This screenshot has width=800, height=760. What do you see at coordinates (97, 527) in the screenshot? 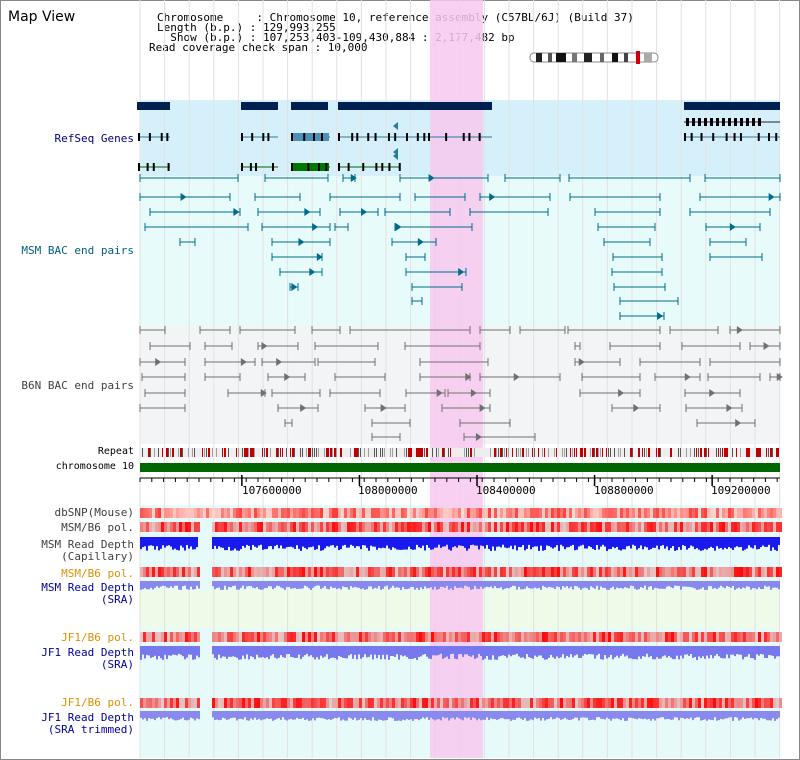
I see `track-label-msm-b6-pol-1: MSM/B6 pol.` at bounding box center [97, 527].